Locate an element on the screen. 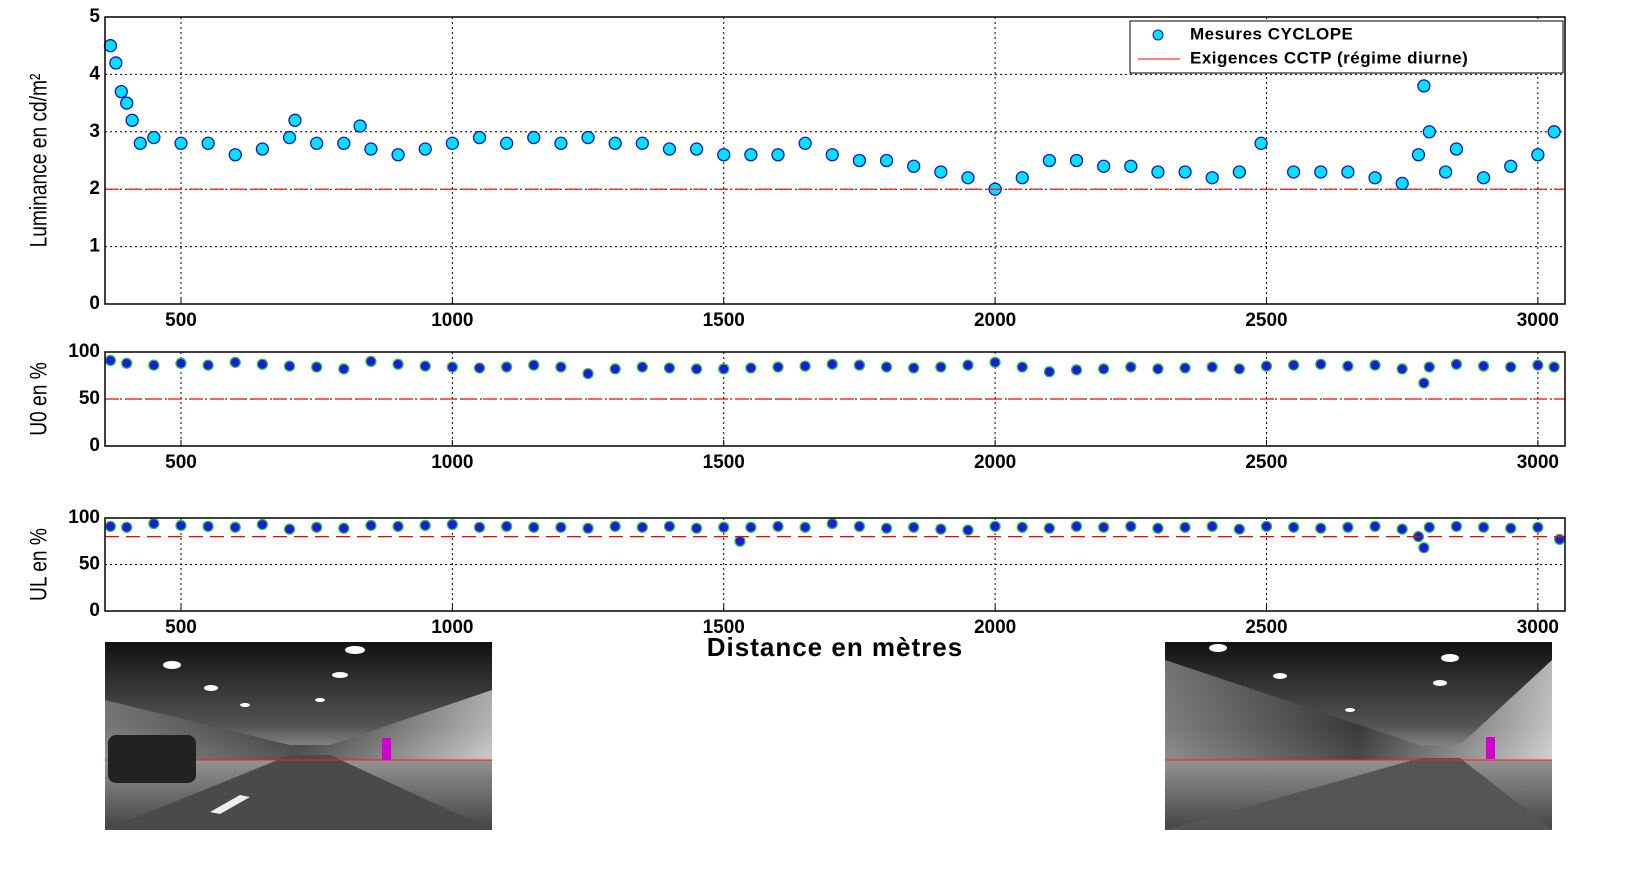 The image size is (1638, 872). chart-panel: 500 1000 1500 2000 2500 3000 0 50 100 U0 en % is located at coordinates (795, 407).